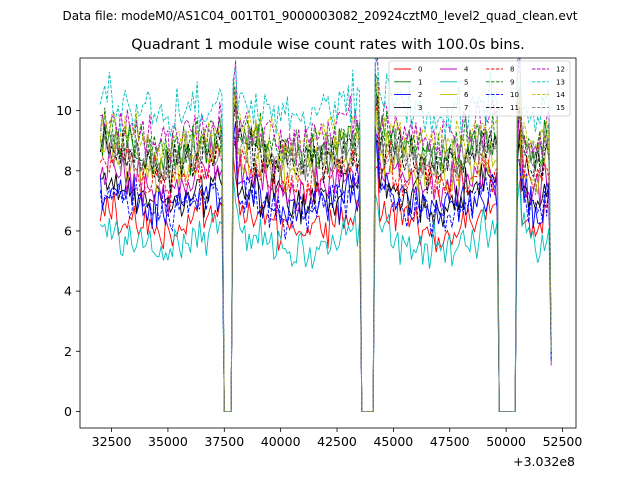 The image size is (640, 480). Describe the element at coordinates (560, 108) in the screenshot. I see `legend-label: 15` at that location.